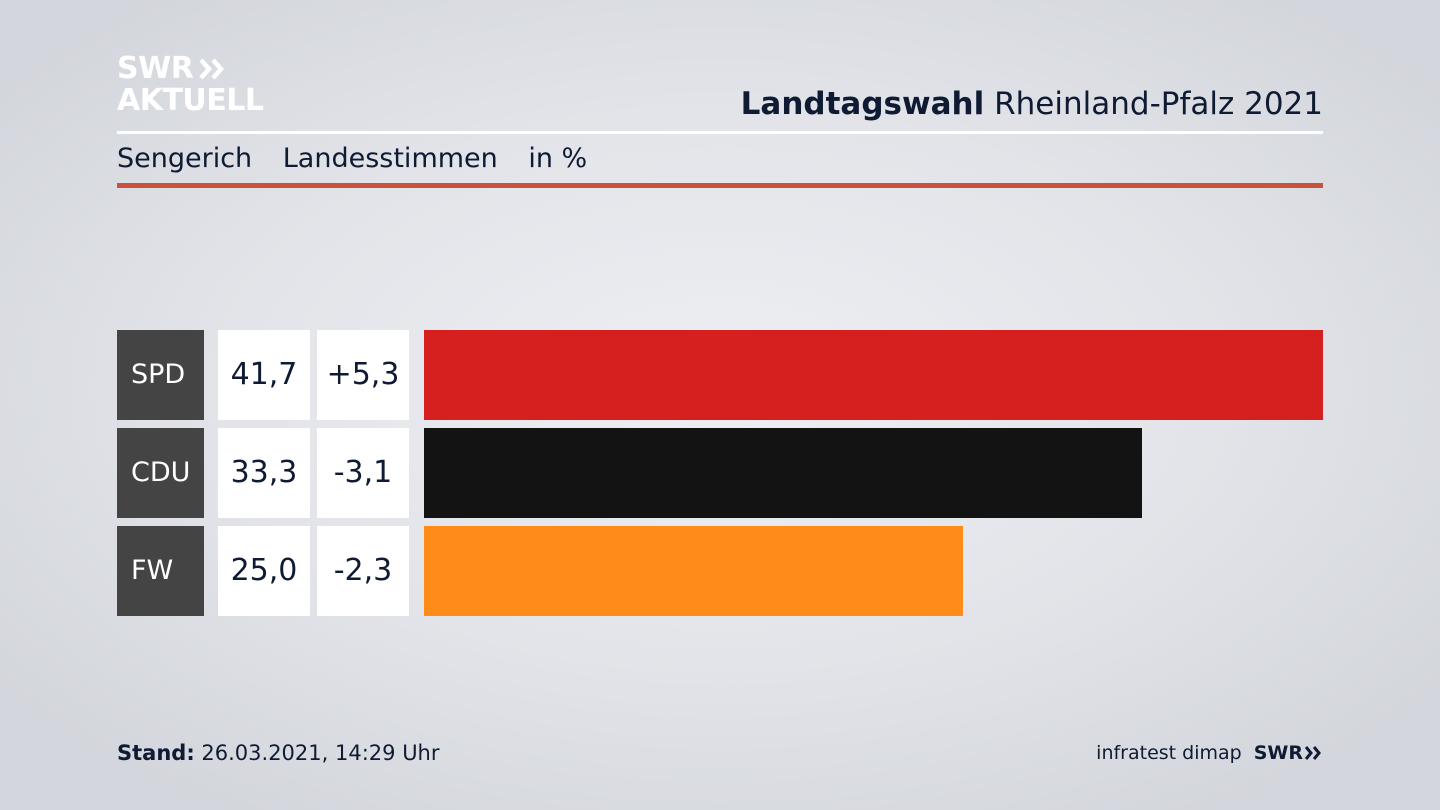  Describe the element at coordinates (558, 158) in the screenshot. I see `subheader-unit: in %` at that location.